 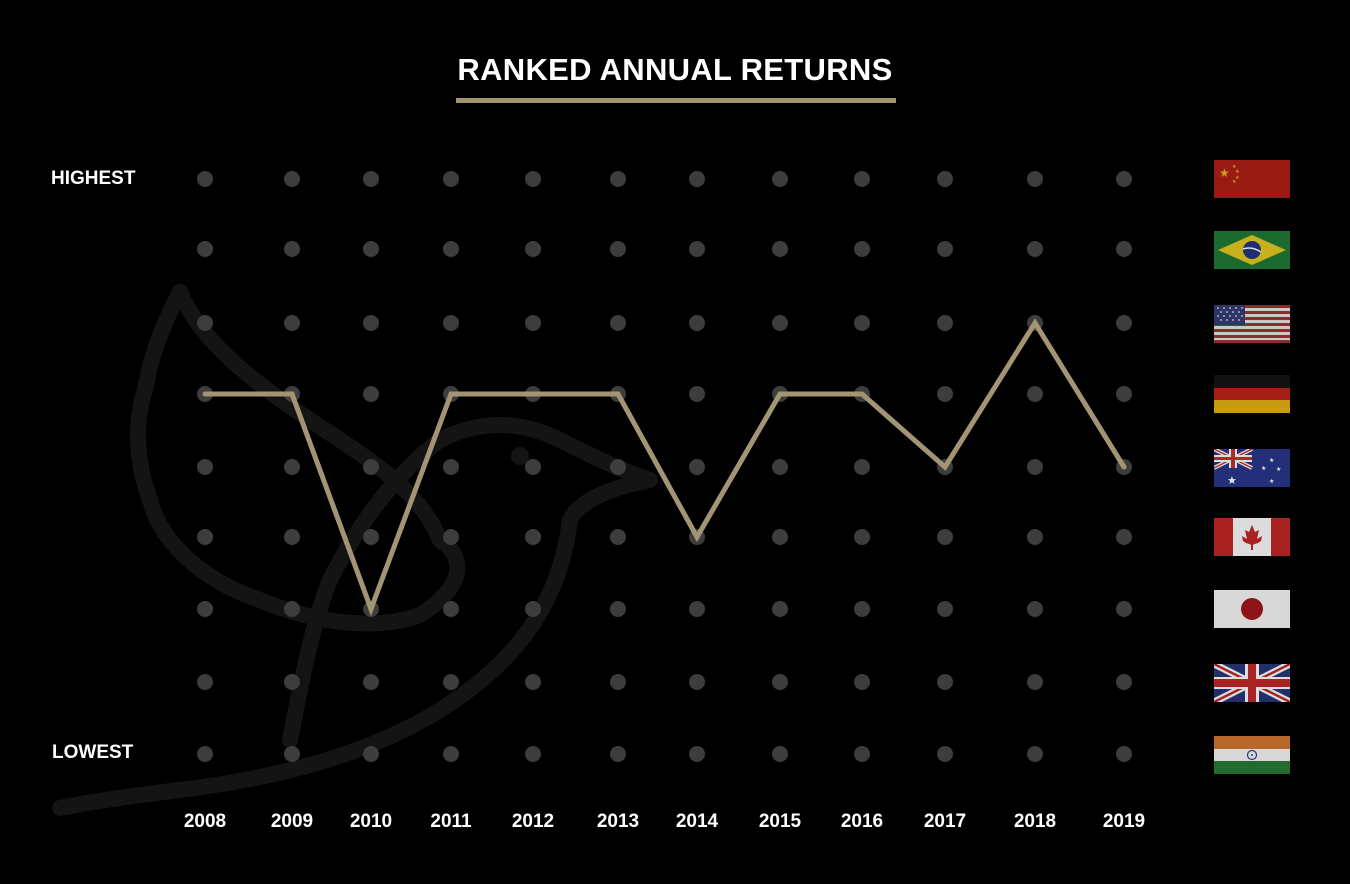 I want to click on year-tick-2018: 2018, so click(x=1035, y=821).